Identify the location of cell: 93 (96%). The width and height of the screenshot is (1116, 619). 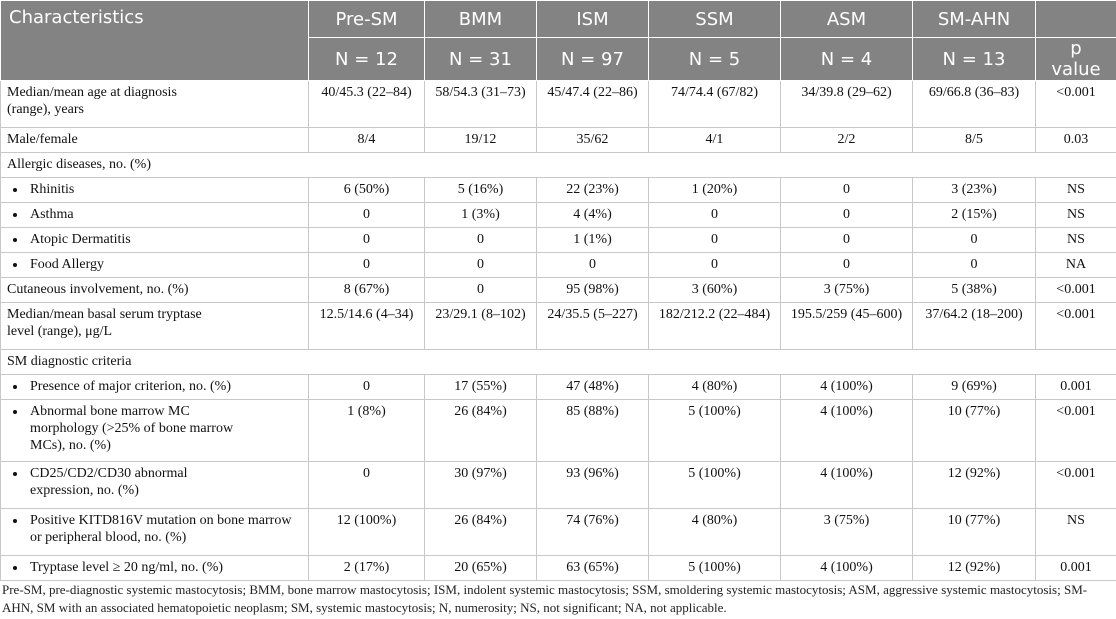
(592, 485).